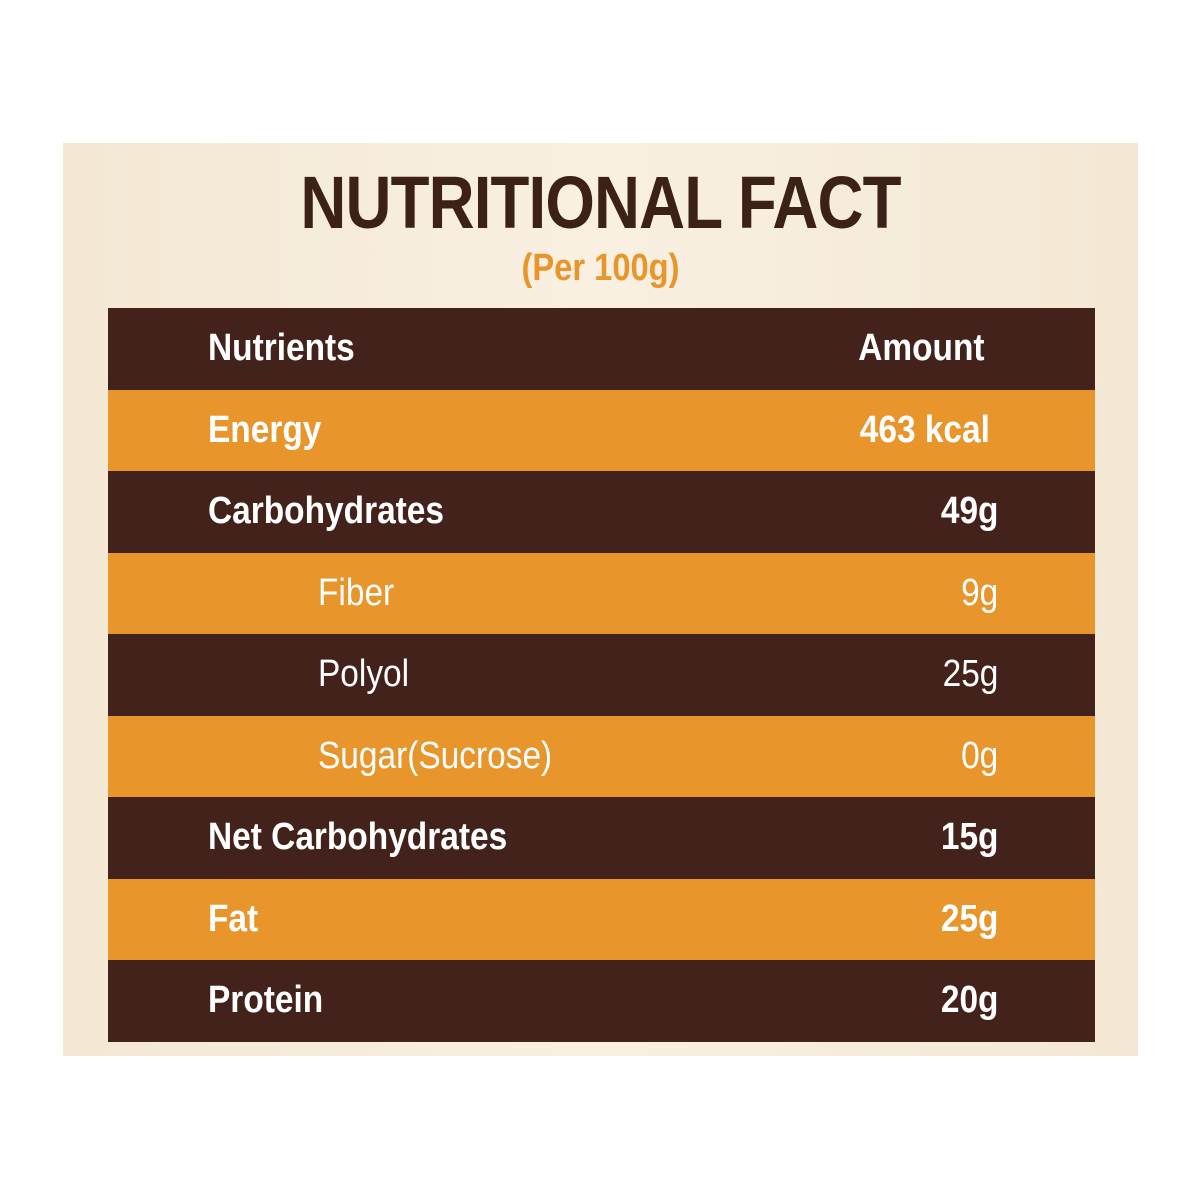 This screenshot has height=1200, width=1200. What do you see at coordinates (326, 511) in the screenshot?
I see `nutrient-name: Carbohydrates` at bounding box center [326, 511].